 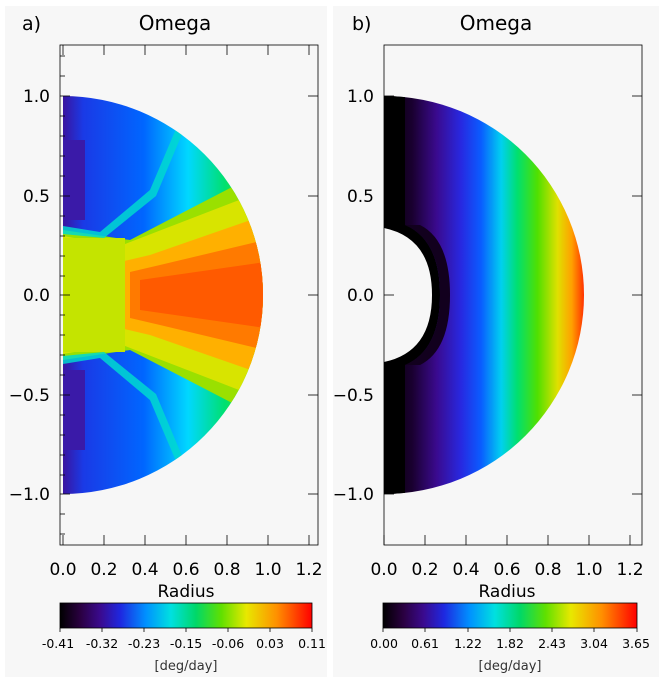 What do you see at coordinates (62, 570) in the screenshot?
I see `panel-a-xtick-label: 0.0` at bounding box center [62, 570].